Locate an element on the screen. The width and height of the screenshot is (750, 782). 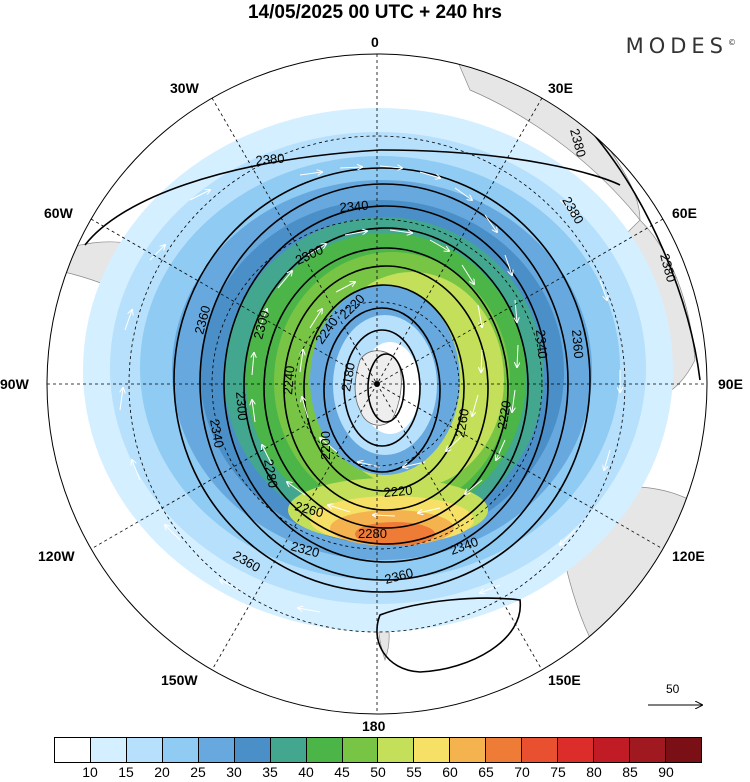
map-title: 14/05/2025 00 UTC + 240 hrs is located at coordinates (375, 12).